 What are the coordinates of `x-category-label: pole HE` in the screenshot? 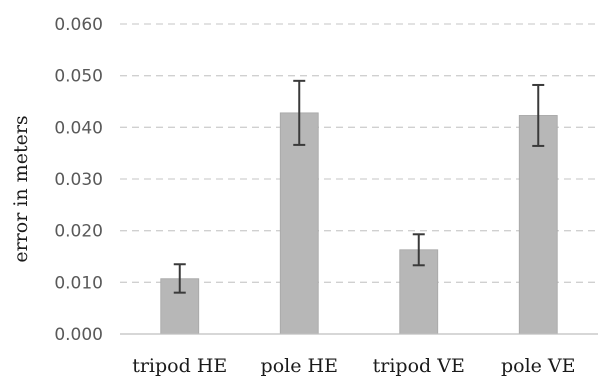 It's located at (299, 366).